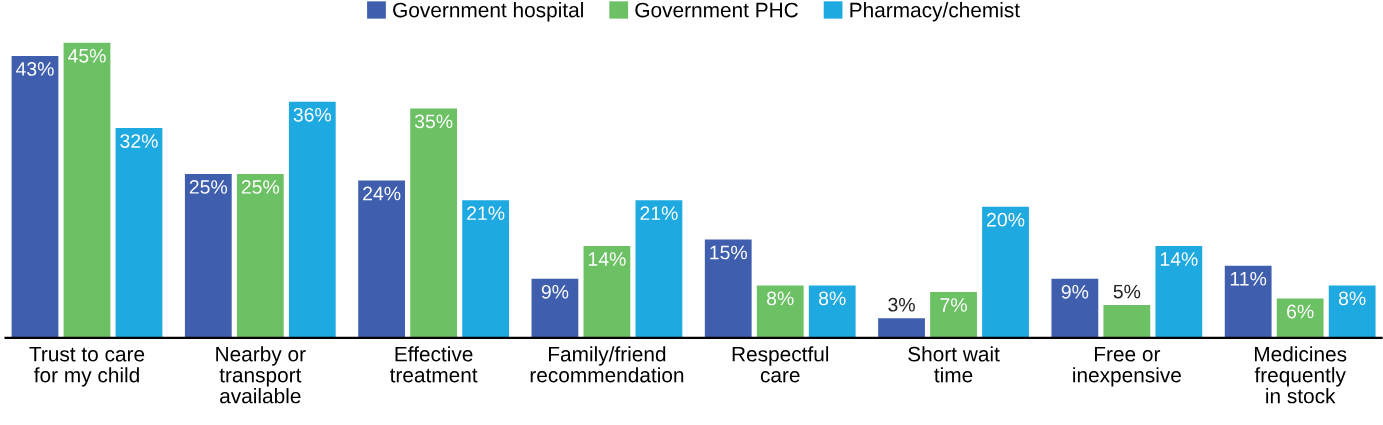  Describe the element at coordinates (901, 304) in the screenshot. I see `data-label: 3%` at that location.